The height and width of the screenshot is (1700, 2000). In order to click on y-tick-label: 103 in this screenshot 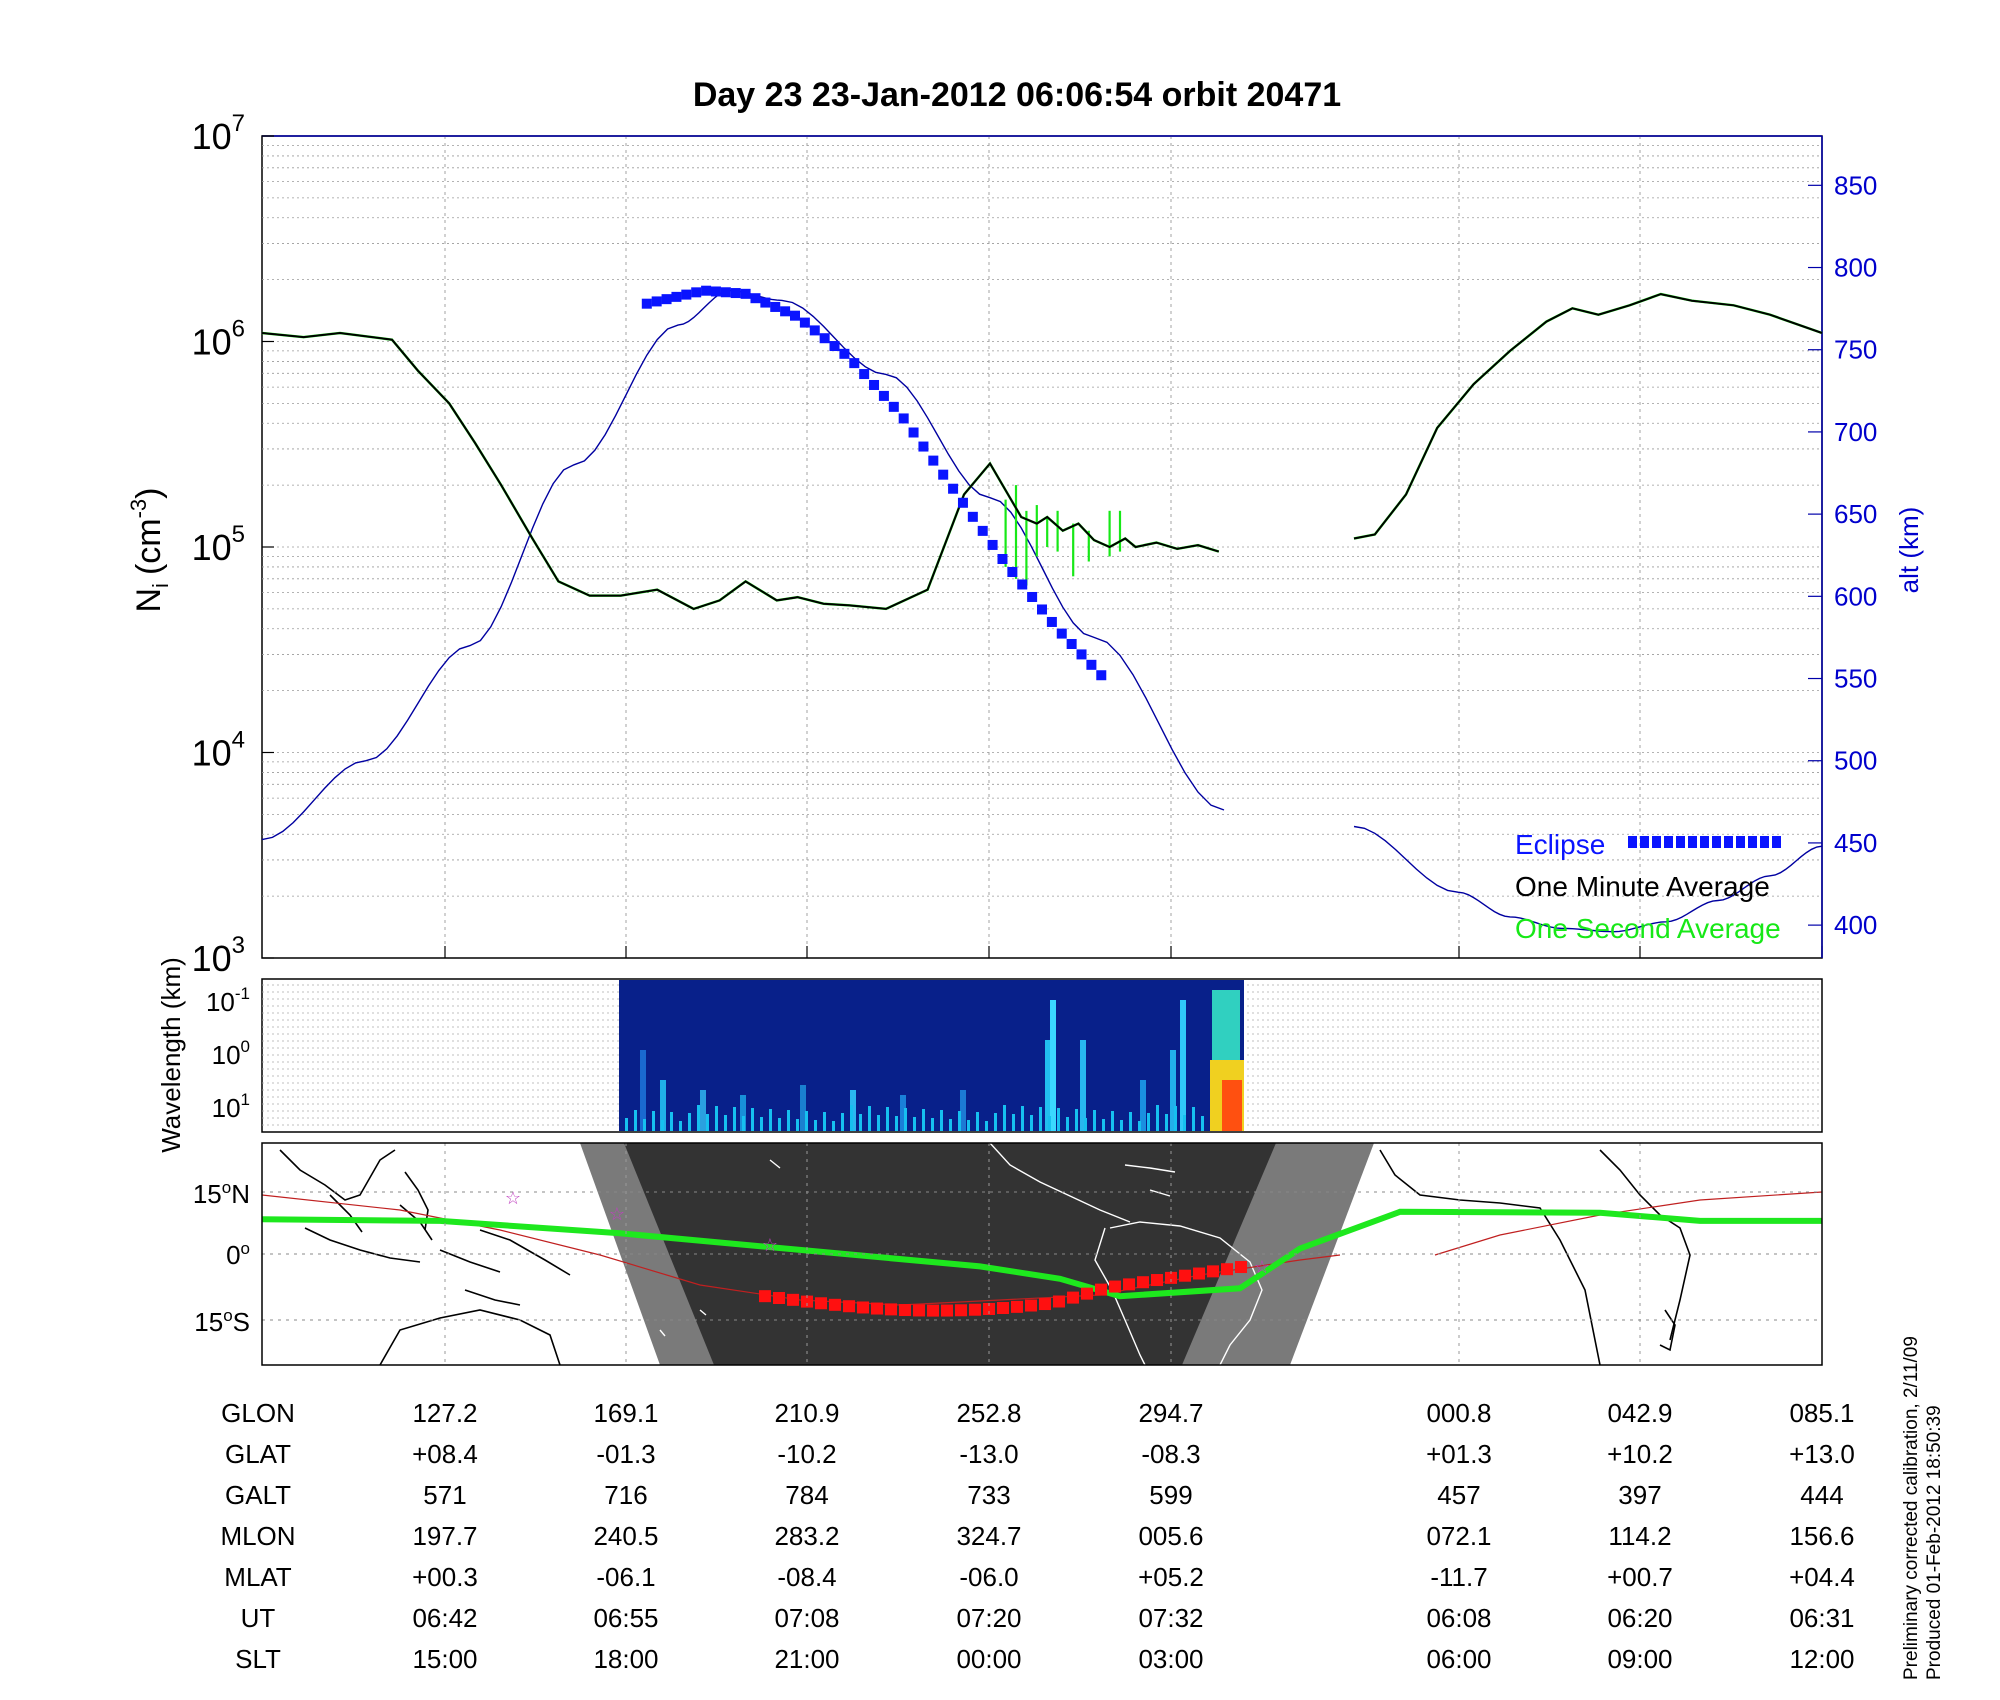, I will do `click(218, 955)`.